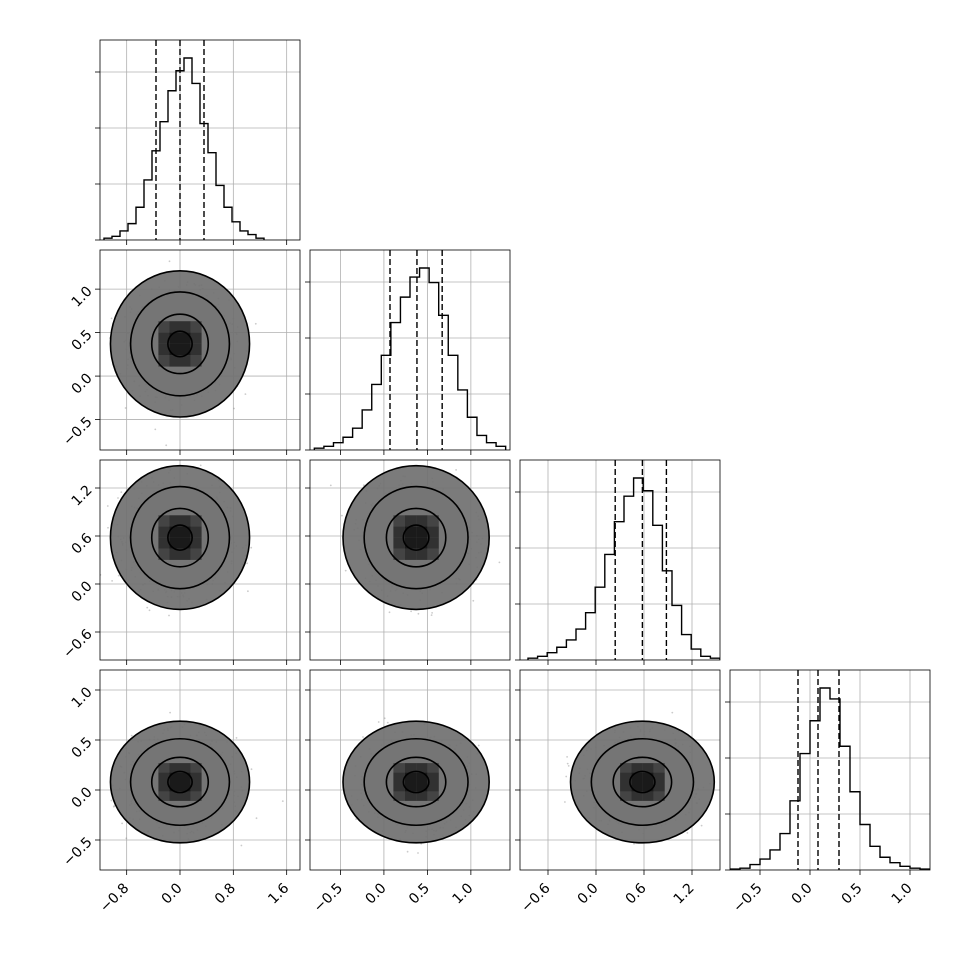 Image resolution: width=970 pixels, height=970 pixels. I want to click on y-tick-label: −0.5, so click(77, 431).